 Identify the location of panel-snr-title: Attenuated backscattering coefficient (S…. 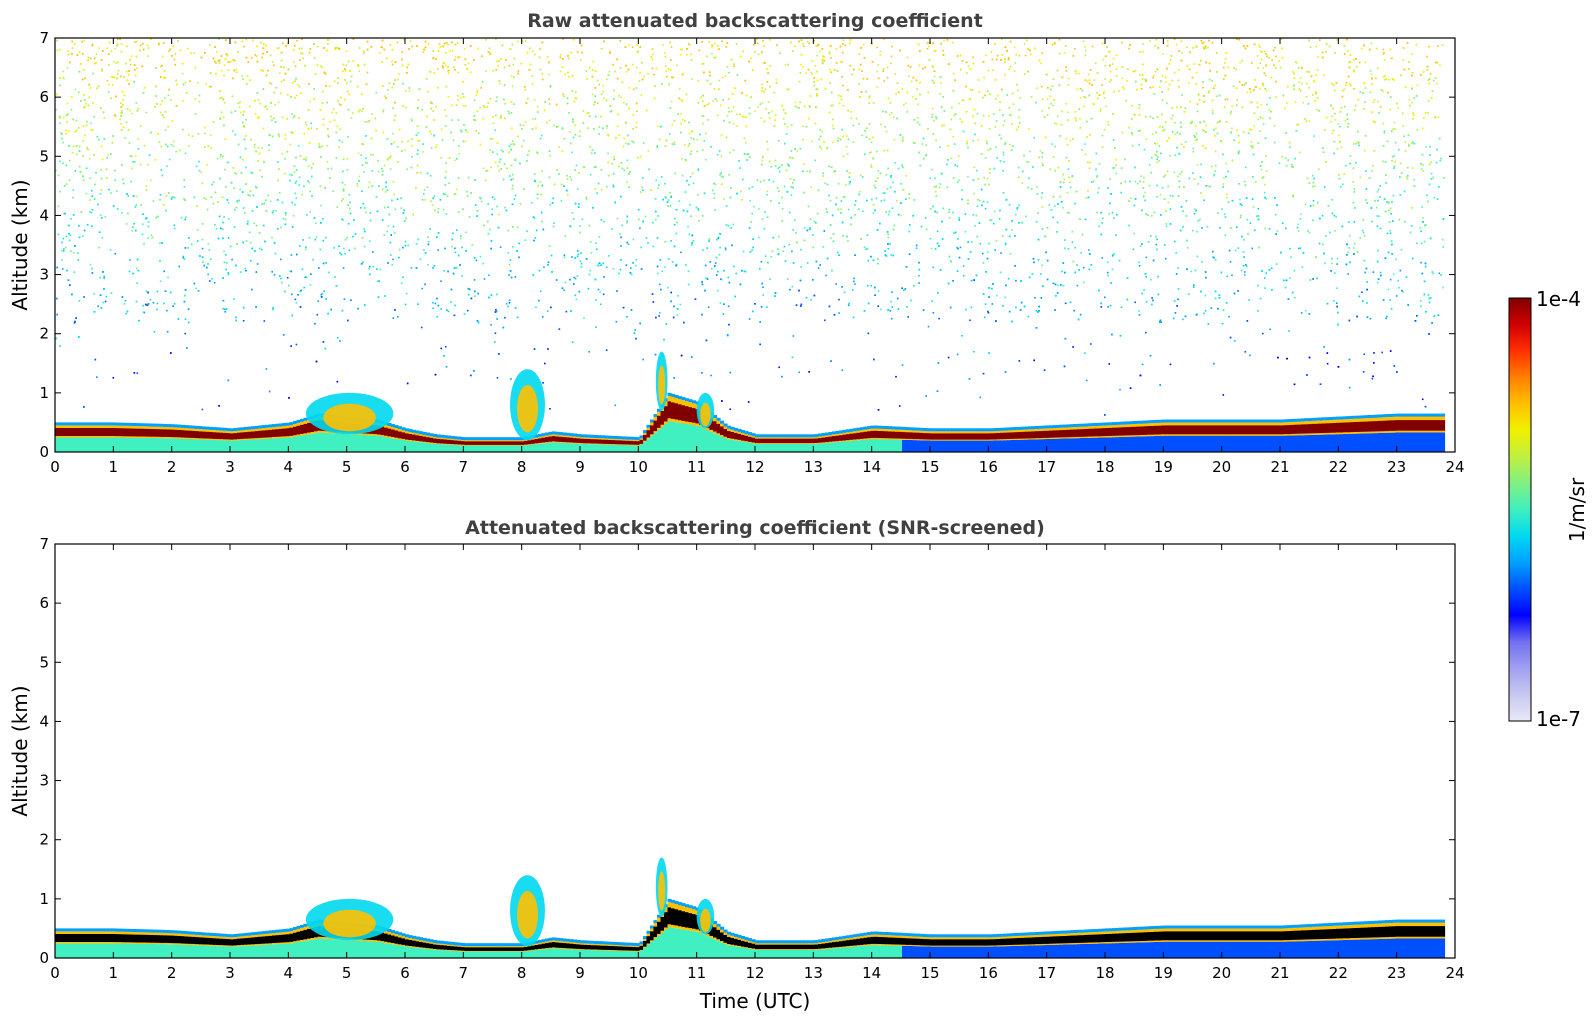
(755, 528).